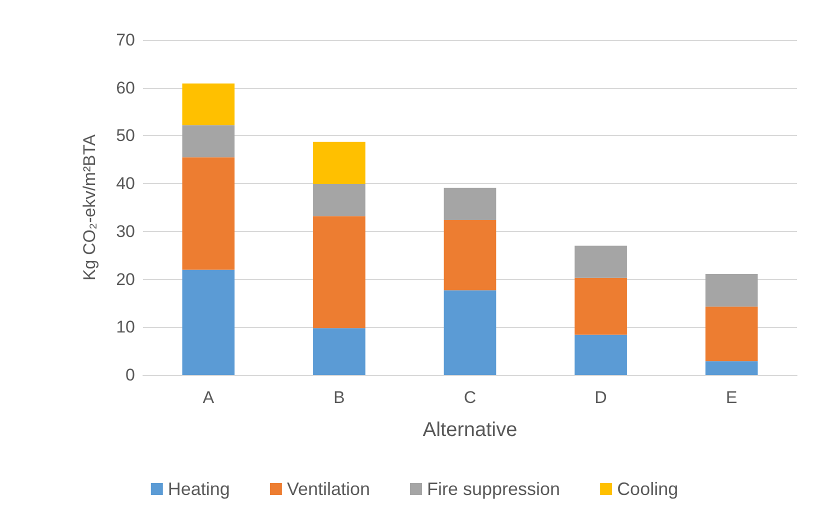 This screenshot has height=531, width=829. I want to click on y-tick-label: 30, so click(125, 231).